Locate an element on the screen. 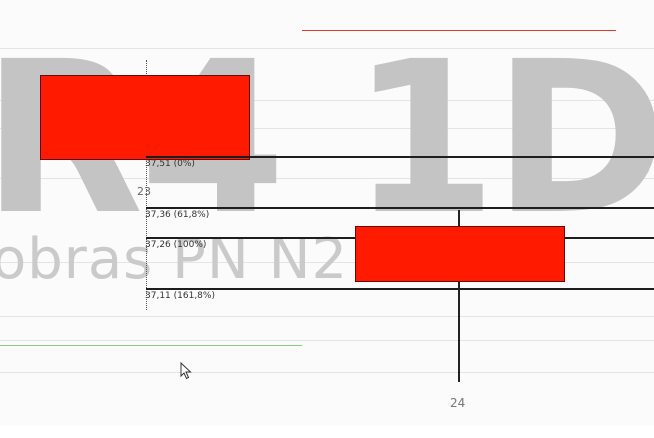 The width and height of the screenshot is (654, 438). fibonacci-level-label: 37,36 (61,8%) is located at coordinates (177, 215).